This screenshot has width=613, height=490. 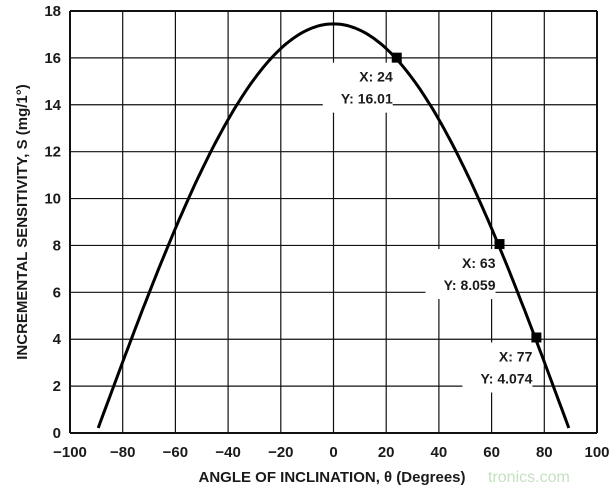 What do you see at coordinates (22, 221) in the screenshot?
I see `y-axis-label: INCREMENTAL SENSITIVITY, S (mg/1°)` at bounding box center [22, 221].